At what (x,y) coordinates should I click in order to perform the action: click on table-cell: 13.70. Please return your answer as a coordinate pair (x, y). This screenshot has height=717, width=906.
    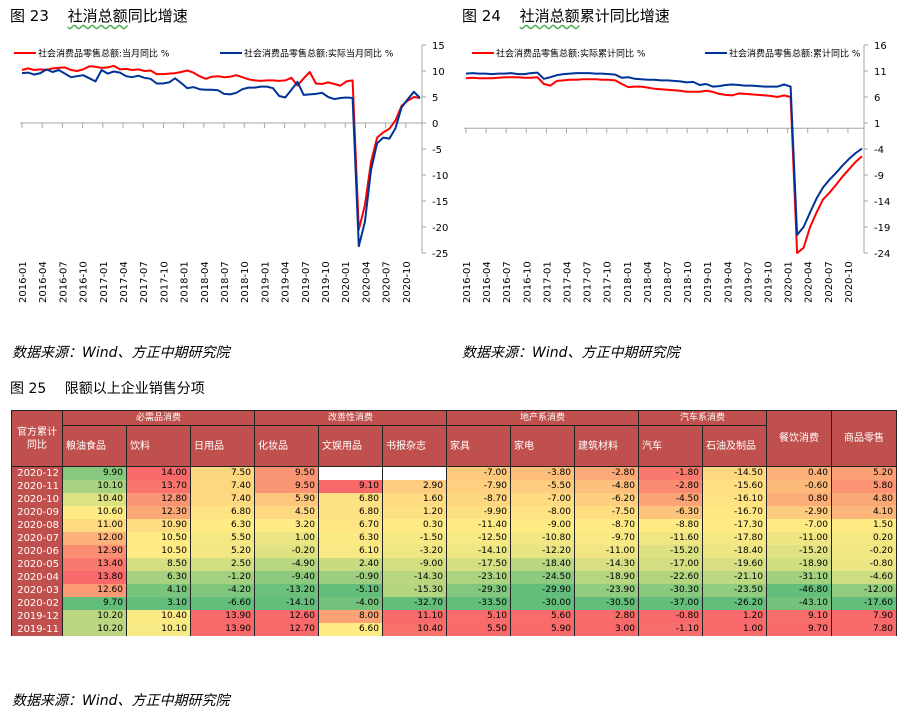
    Looking at the image, I should click on (158, 486).